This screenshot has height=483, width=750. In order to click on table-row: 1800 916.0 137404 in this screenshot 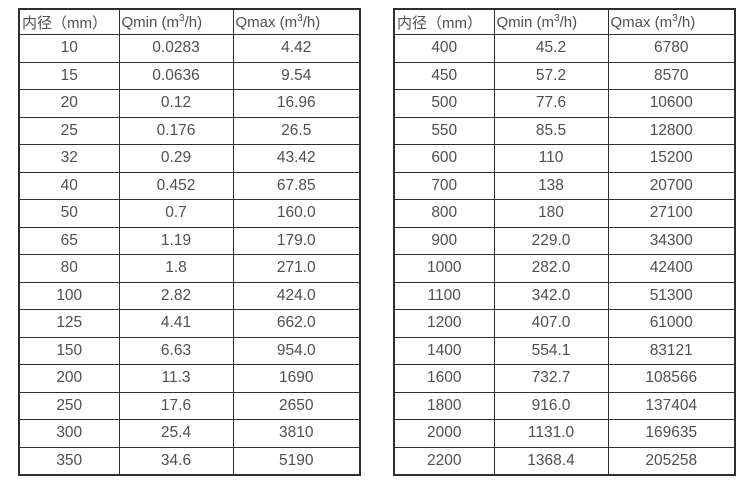, I will do `click(564, 405)`.